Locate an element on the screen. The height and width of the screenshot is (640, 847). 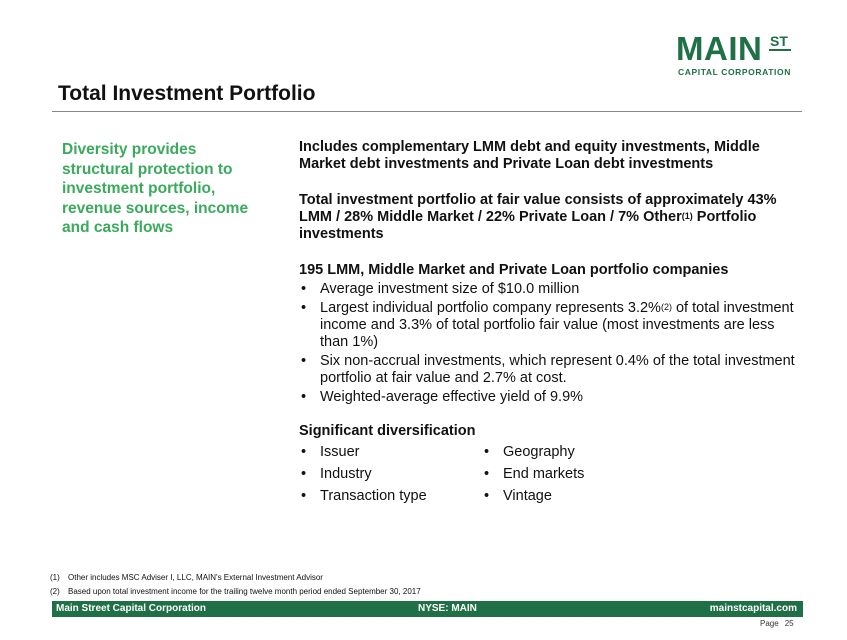
diversification-label: Industry is located at coordinates (346, 474).